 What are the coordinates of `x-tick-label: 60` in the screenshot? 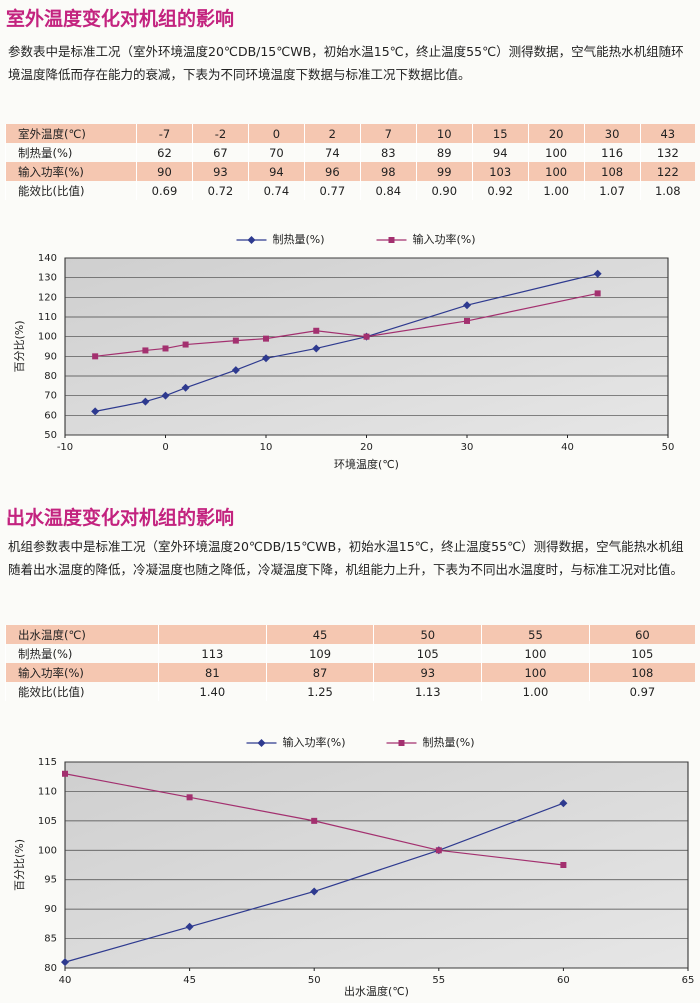 It's located at (563, 980).